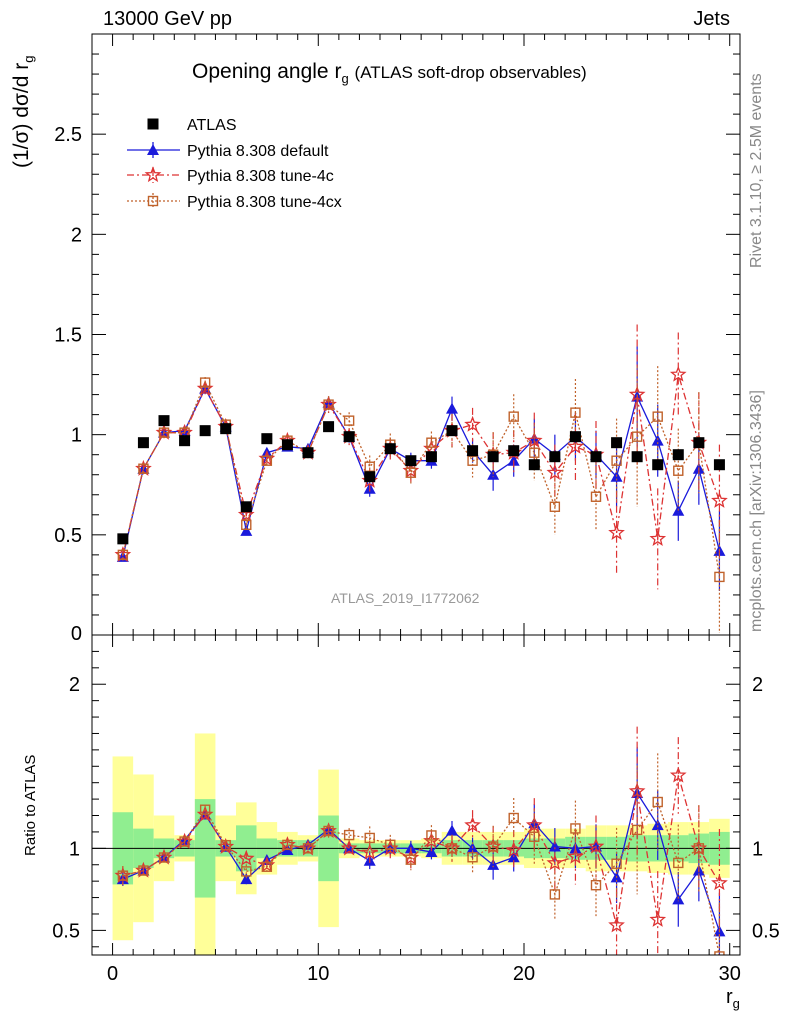 This screenshot has width=786, height=1024. What do you see at coordinates (766, 931) in the screenshot?
I see `ratio-y-tick-label-right: 0.5` at bounding box center [766, 931].